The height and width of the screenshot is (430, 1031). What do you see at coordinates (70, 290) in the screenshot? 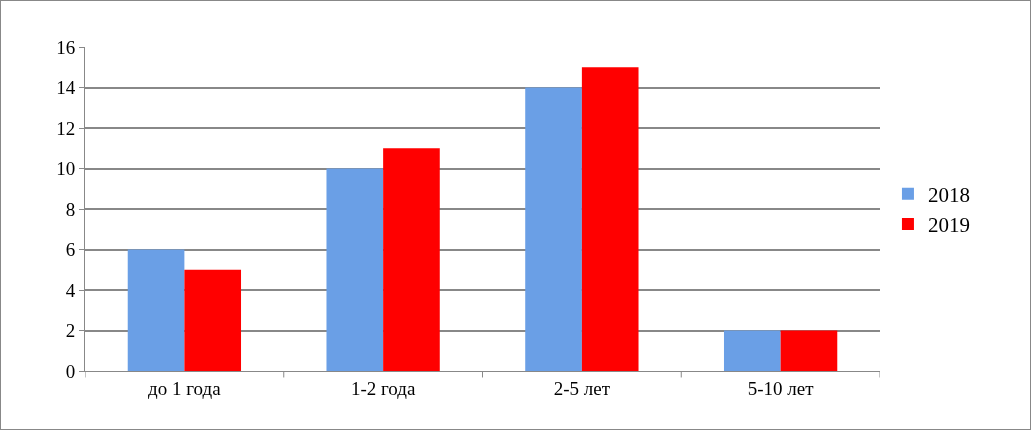
I see `y-tick-label: 4` at bounding box center [70, 290].